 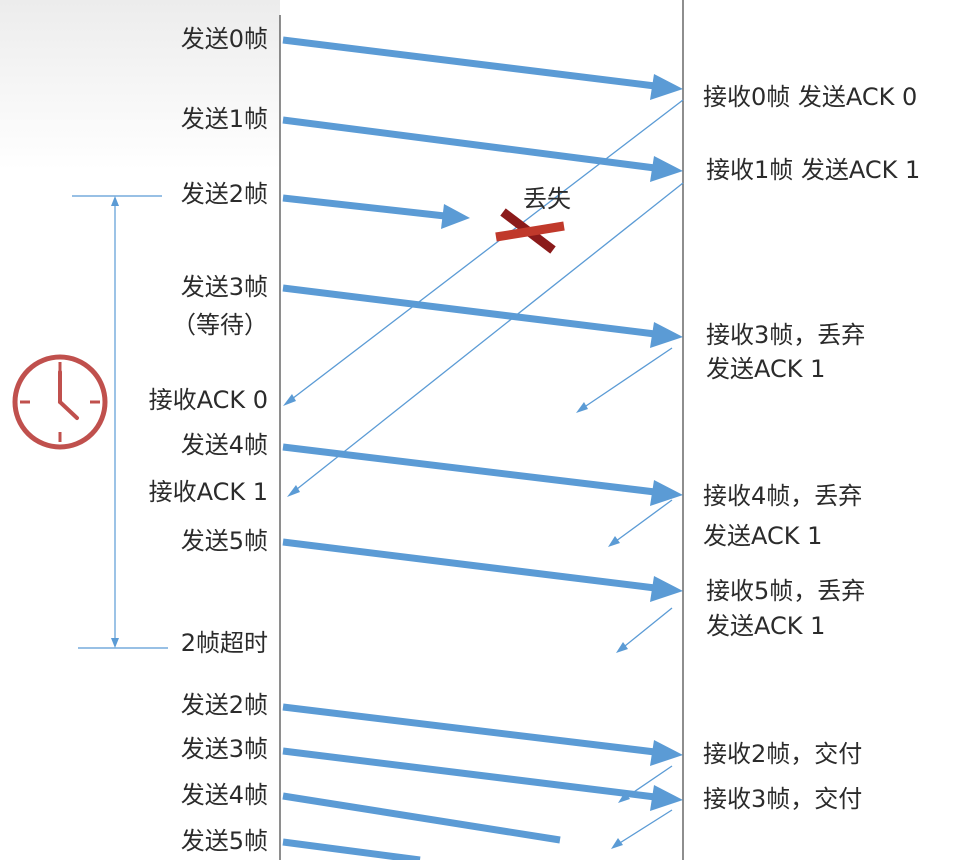 I want to click on sender-label-send-3: 发送3帧, so click(x=224, y=287).